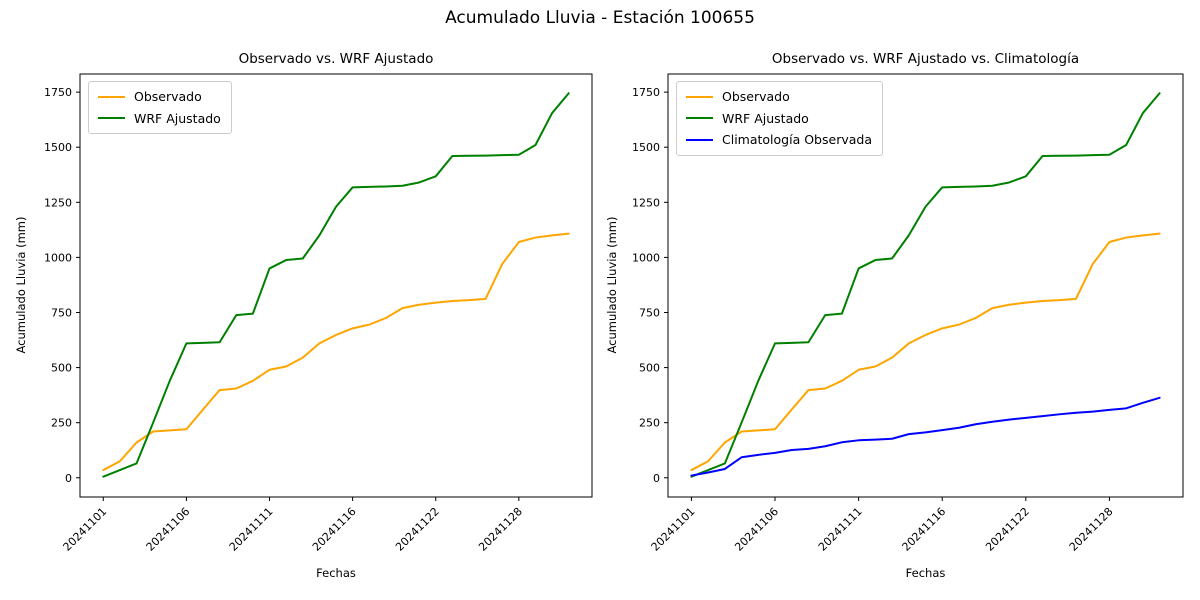 This screenshot has width=1200, height=600. What do you see at coordinates (160, 108) in the screenshot?
I see `left-chart-legend: Observado WRF Ajustado` at bounding box center [160, 108].